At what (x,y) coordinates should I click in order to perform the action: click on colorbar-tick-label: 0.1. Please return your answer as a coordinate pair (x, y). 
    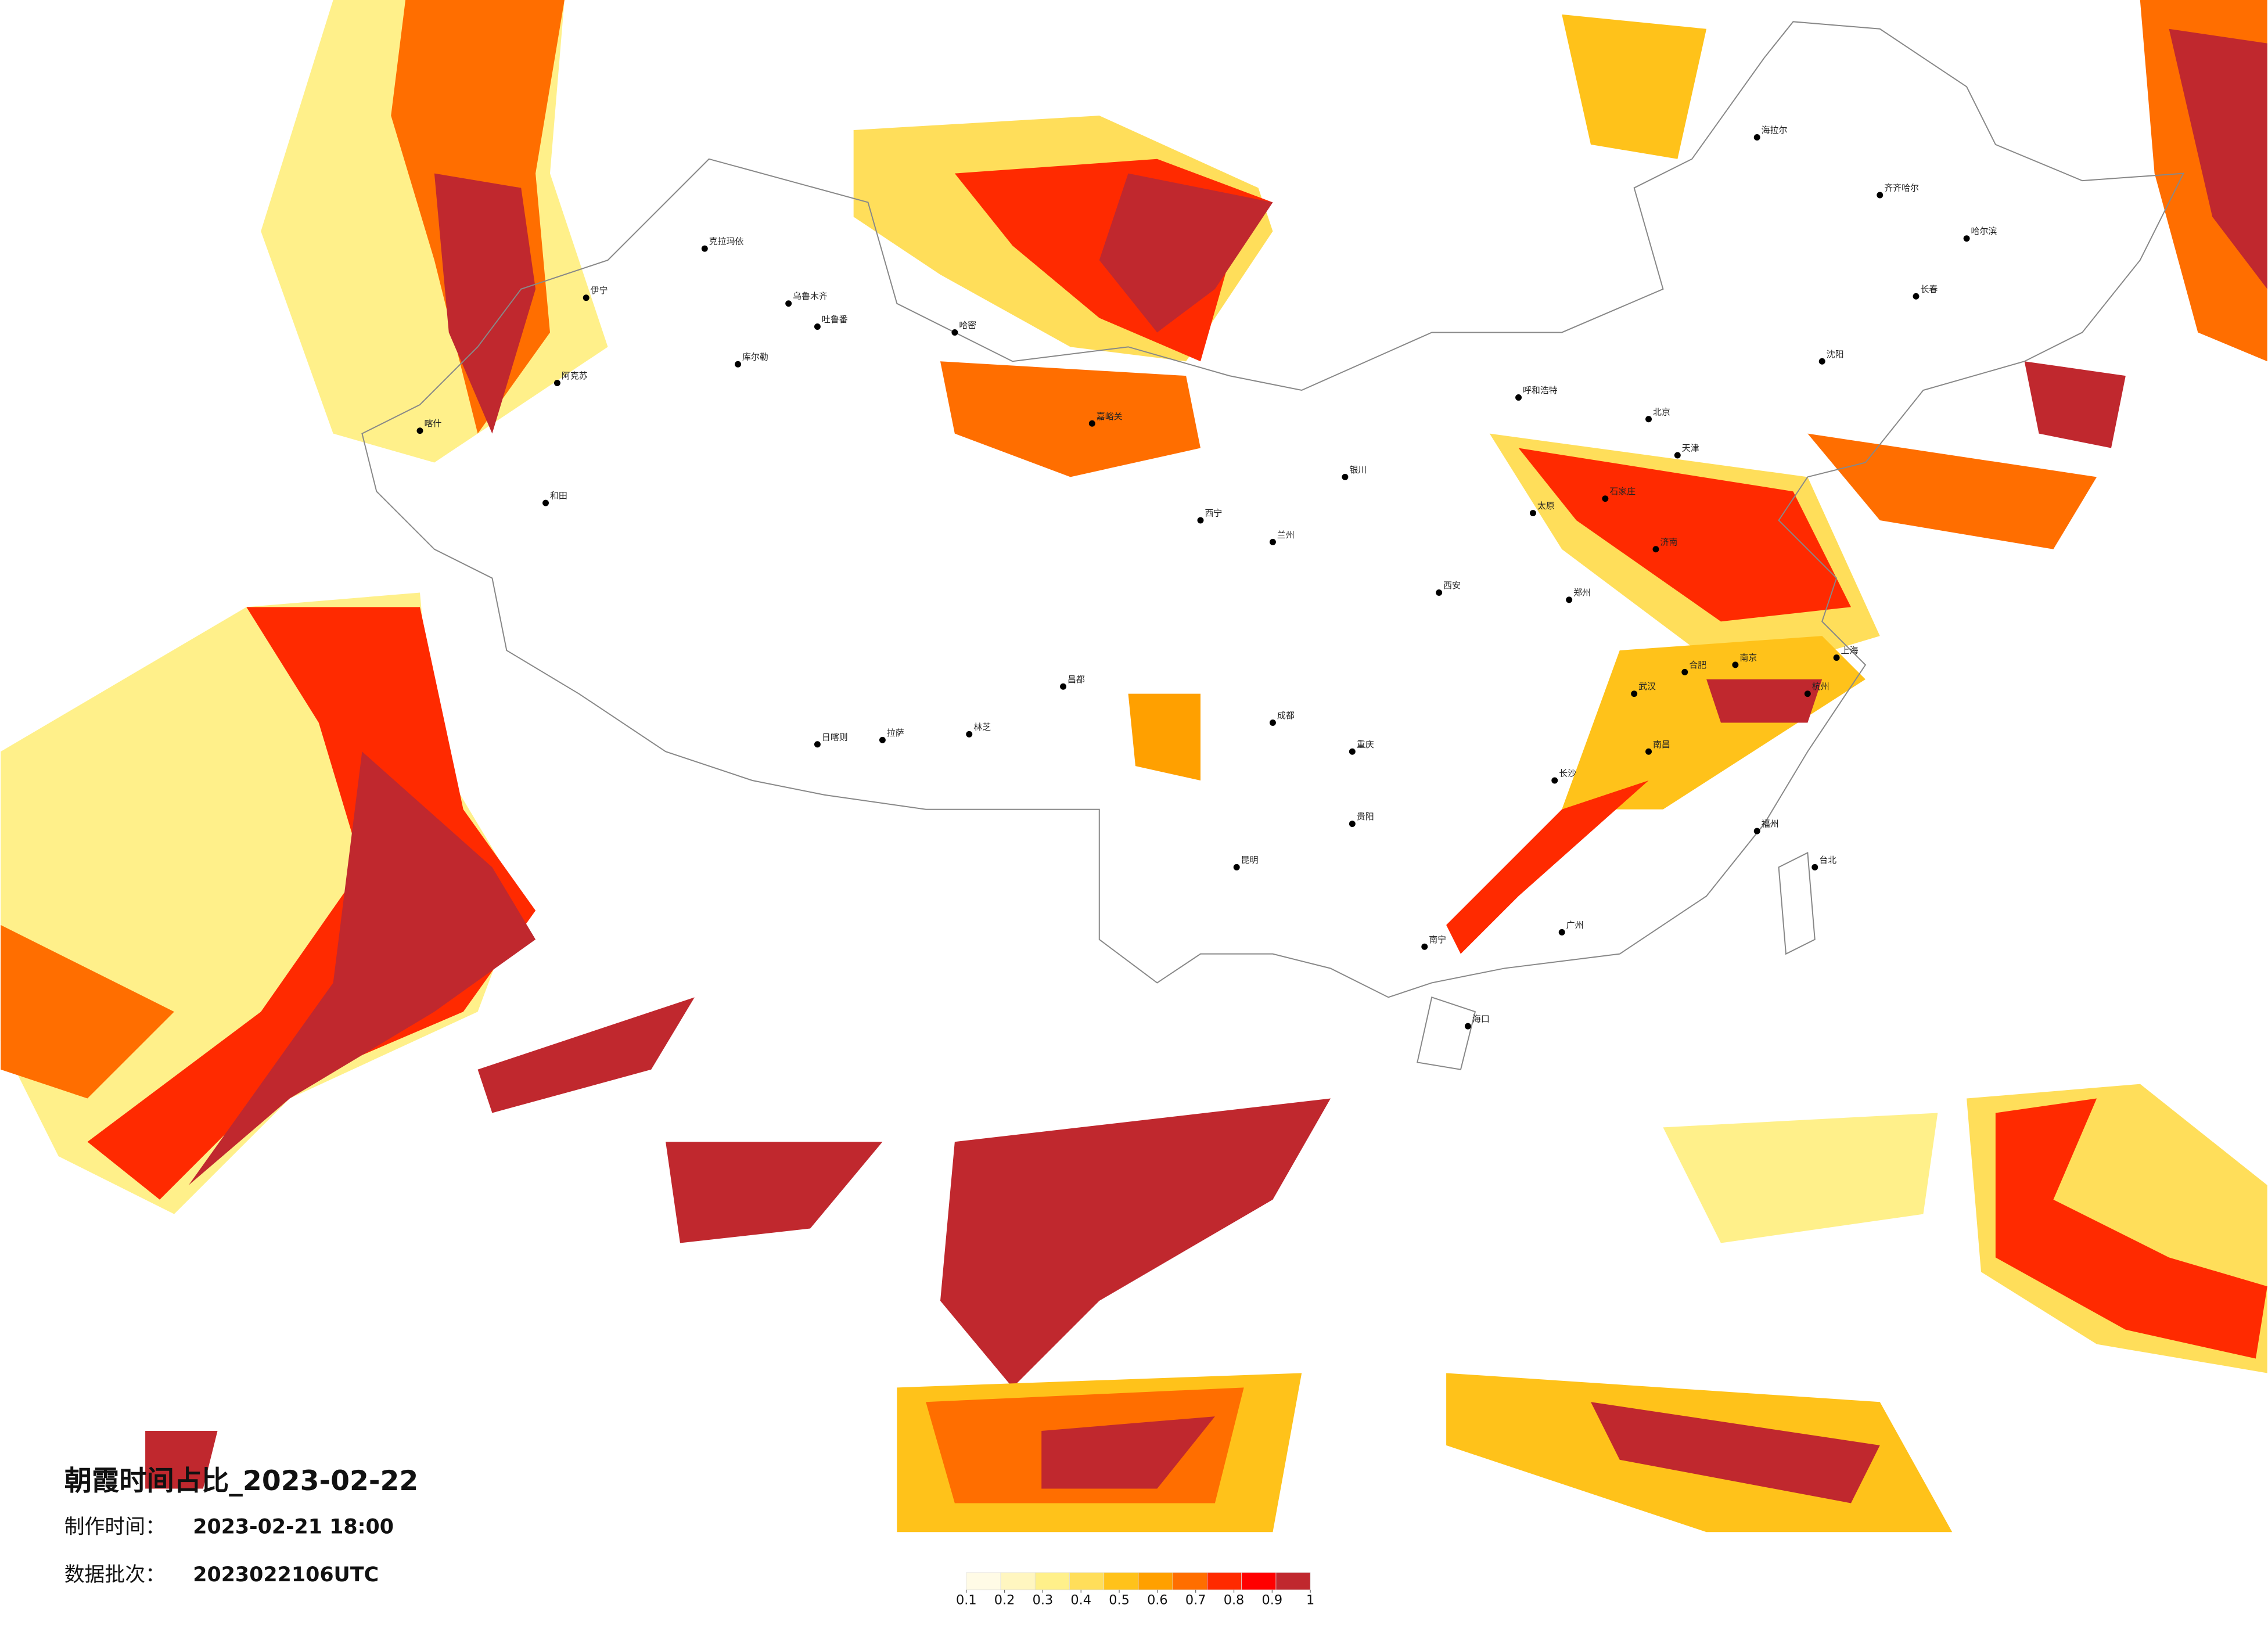
    Looking at the image, I should click on (966, 1600).